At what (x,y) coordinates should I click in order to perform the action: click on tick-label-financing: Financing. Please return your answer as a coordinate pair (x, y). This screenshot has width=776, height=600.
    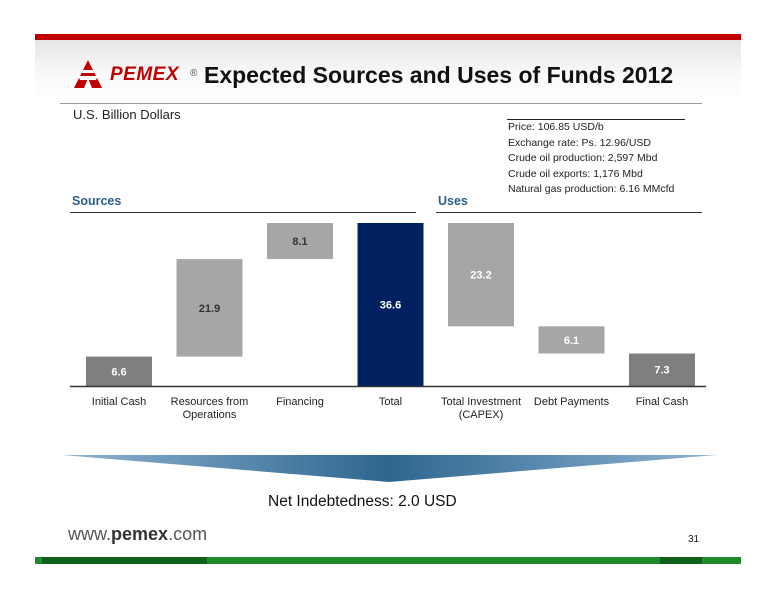
    Looking at the image, I should click on (300, 402).